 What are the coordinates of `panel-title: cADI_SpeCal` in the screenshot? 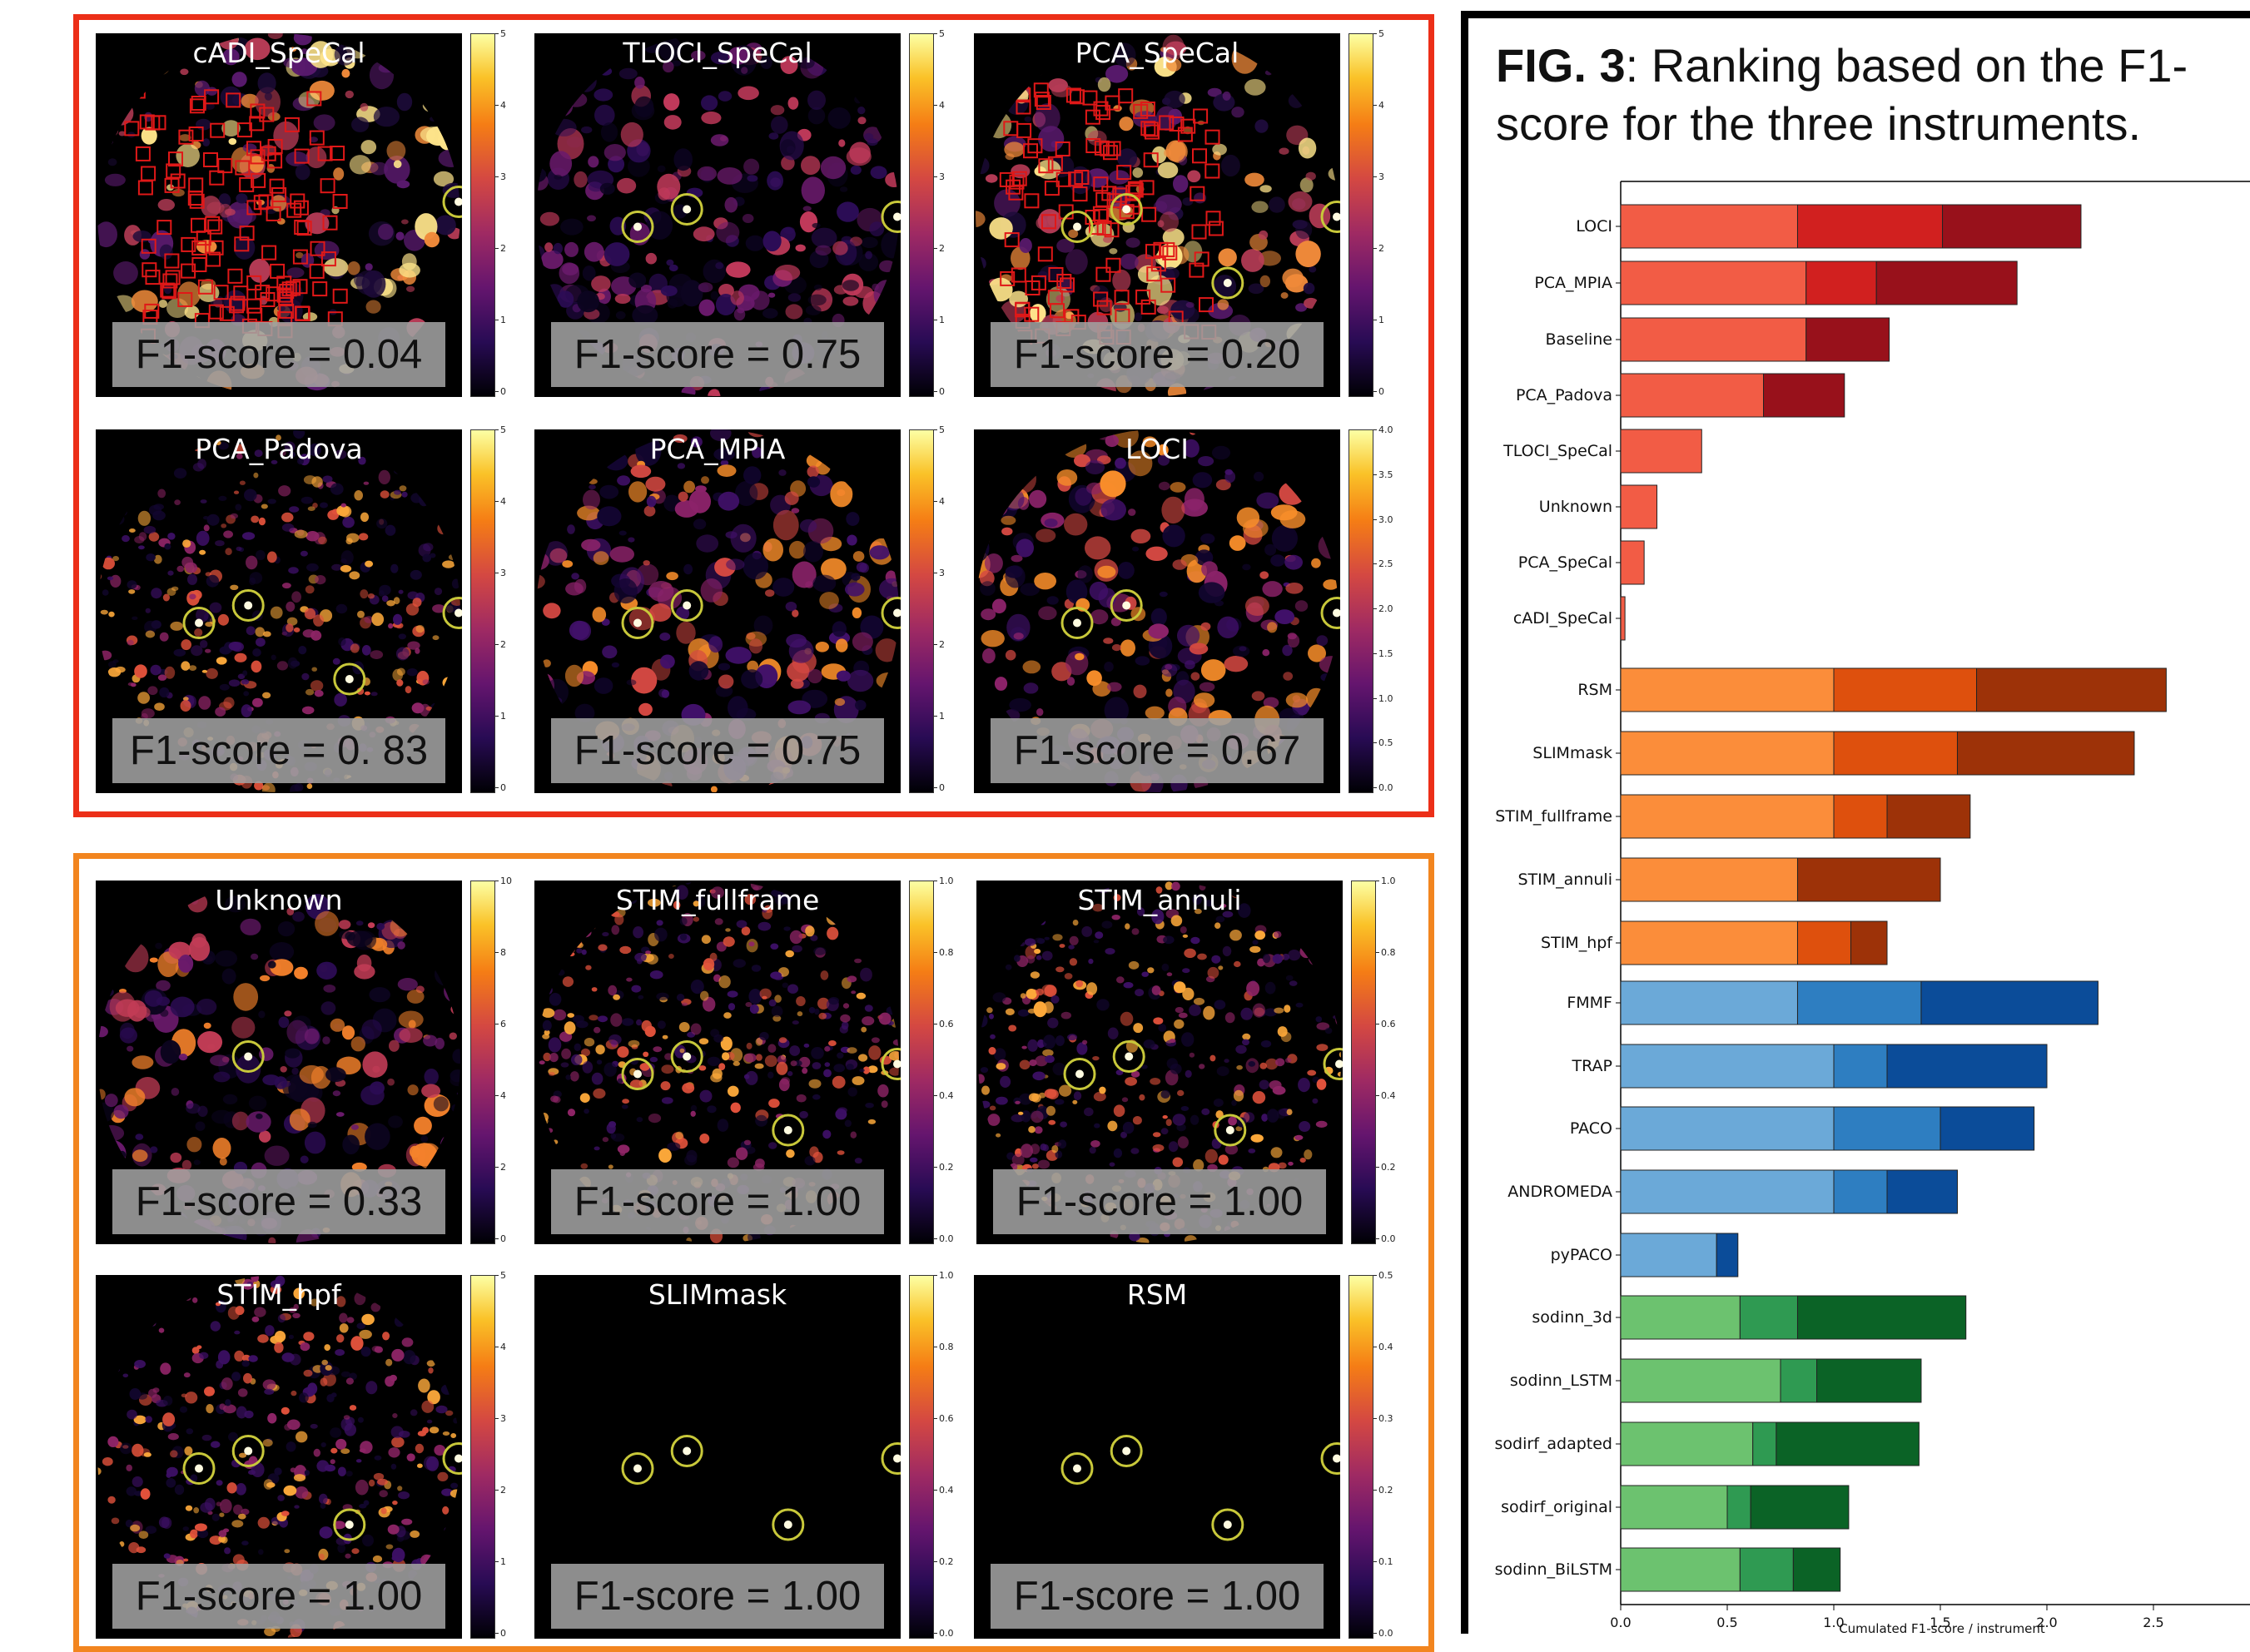 It's located at (278, 53).